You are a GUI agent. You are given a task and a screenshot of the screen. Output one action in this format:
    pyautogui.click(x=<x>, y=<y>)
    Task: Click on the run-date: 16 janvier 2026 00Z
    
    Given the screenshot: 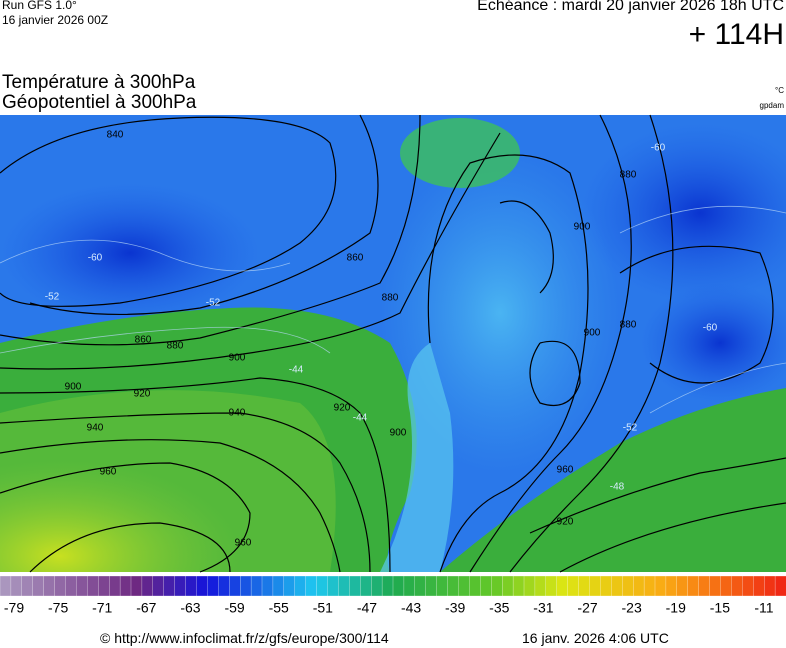 What is the action you would take?
    pyautogui.click(x=55, y=20)
    